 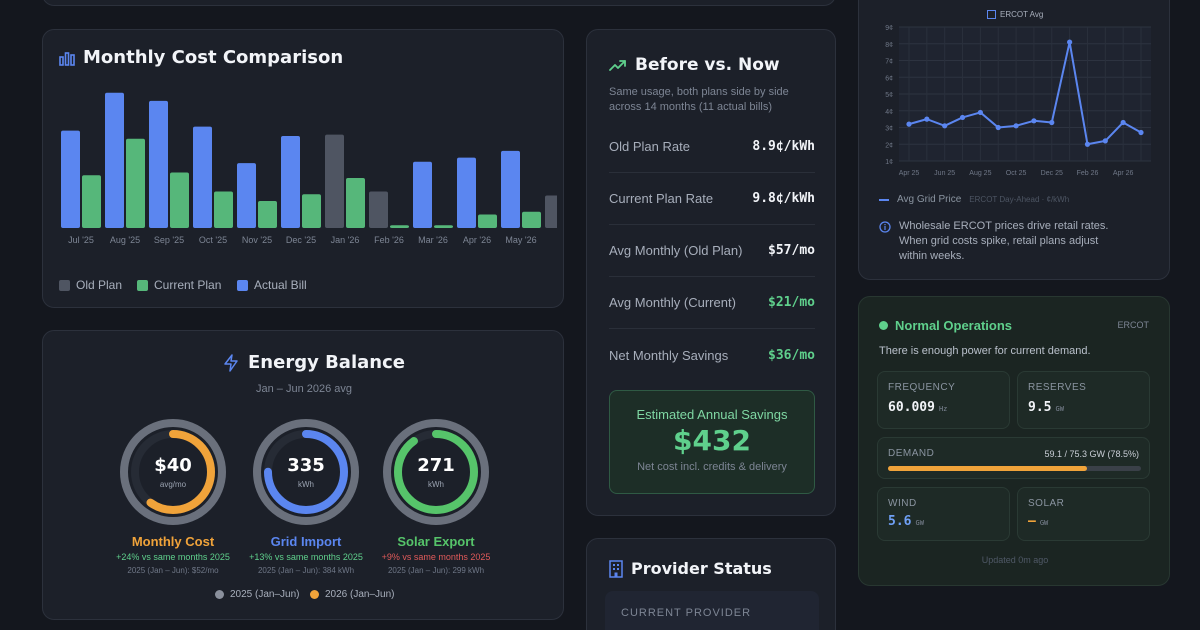 What do you see at coordinates (906, 521) in the screenshot?
I see `wind-value-row: 5.6 GW` at bounding box center [906, 521].